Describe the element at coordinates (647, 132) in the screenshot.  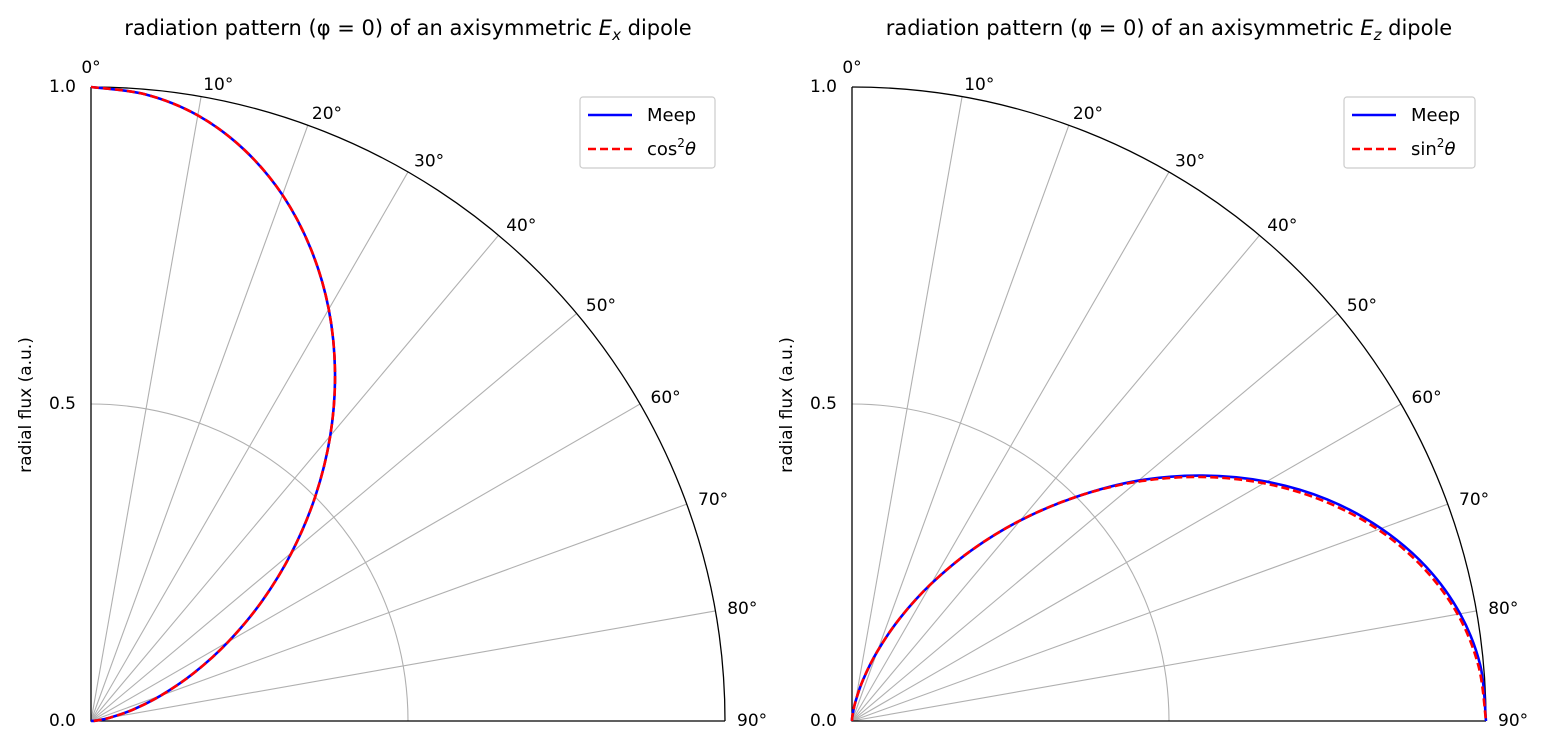
I see `legend: Meep cos2θ` at that location.